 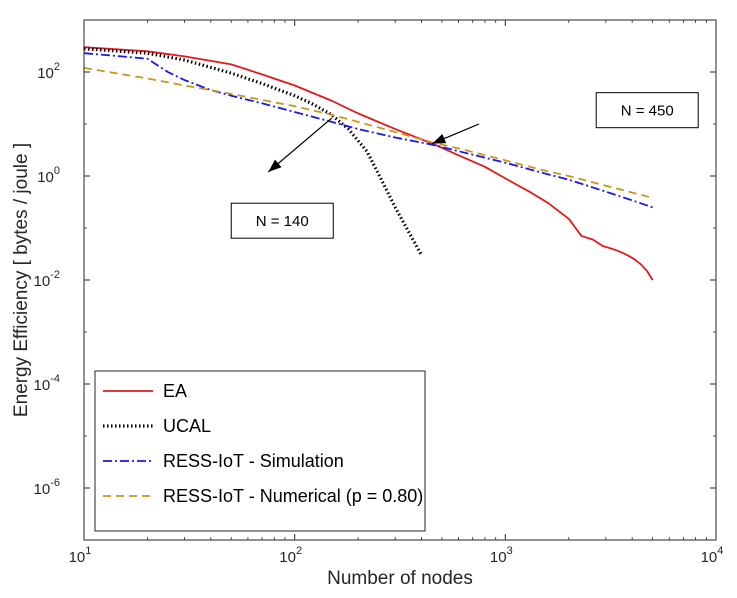 I want to click on legend-box, so click(x=260, y=451).